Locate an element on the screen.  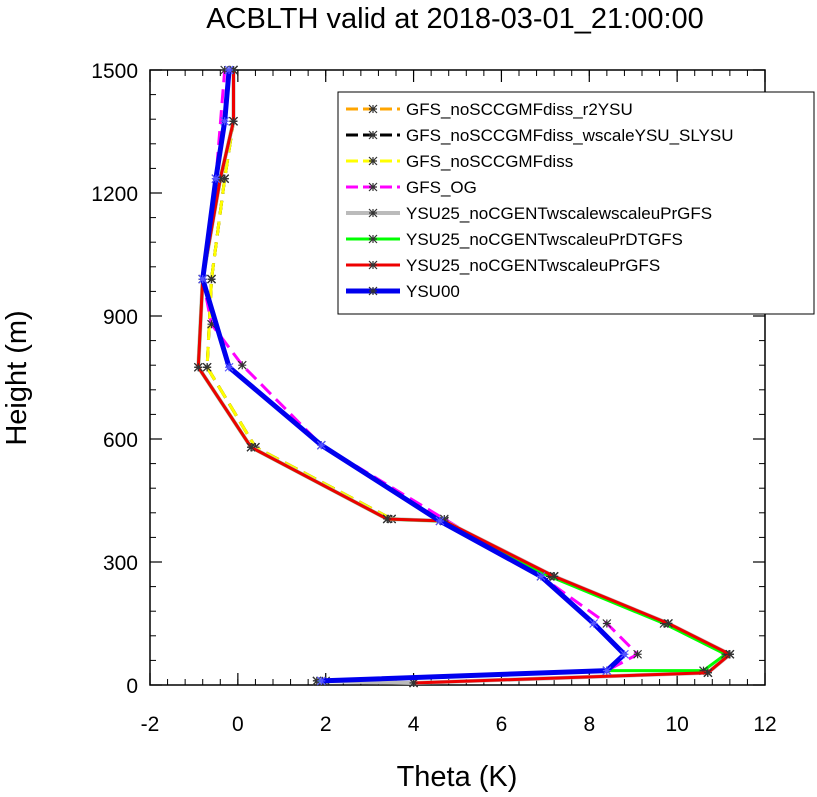
x-tick-label: 4 is located at coordinates (414, 724).